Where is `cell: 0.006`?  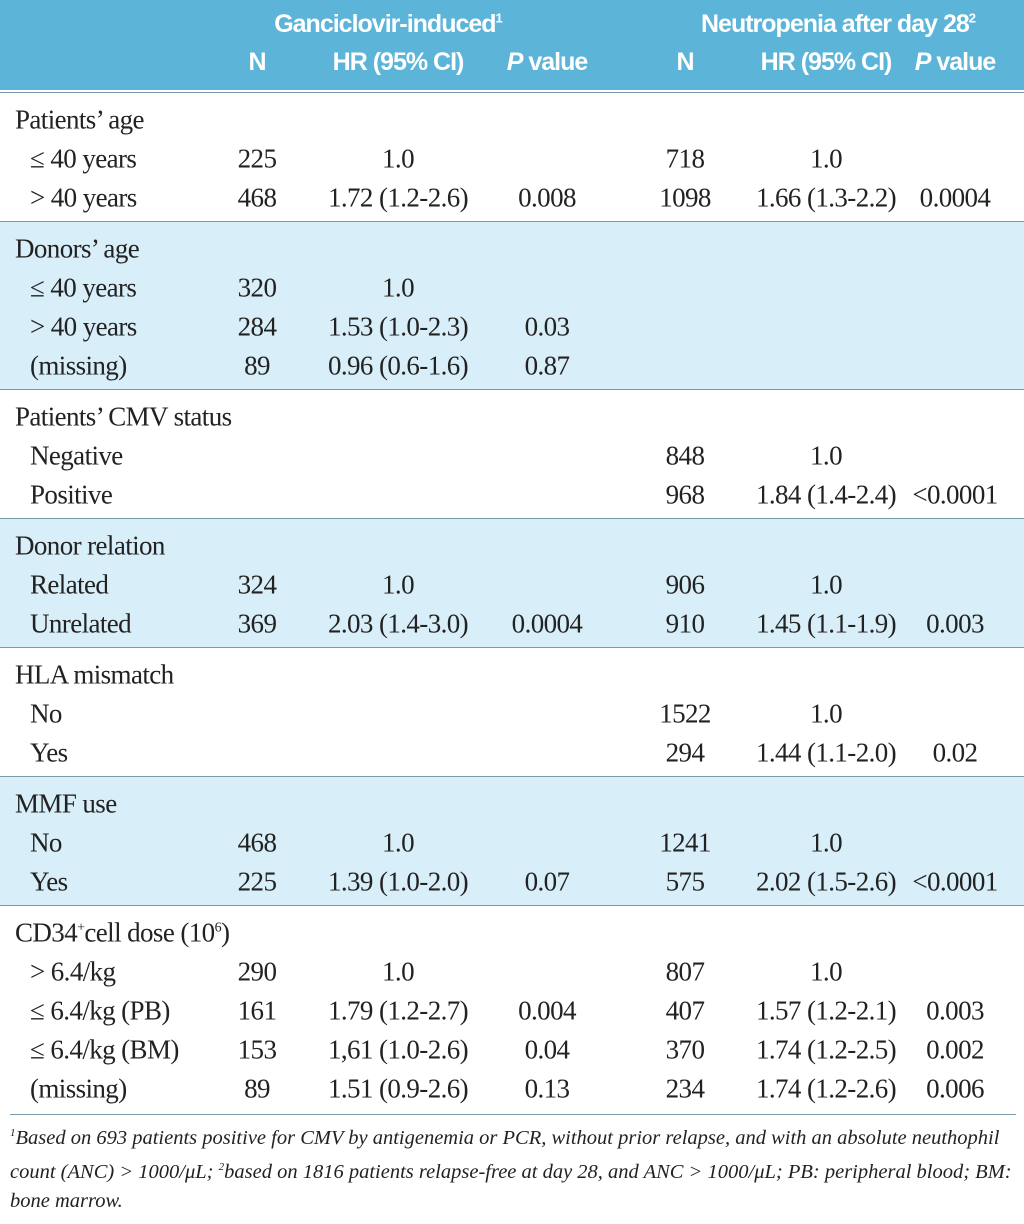
cell: 0.006 is located at coordinates (955, 1088).